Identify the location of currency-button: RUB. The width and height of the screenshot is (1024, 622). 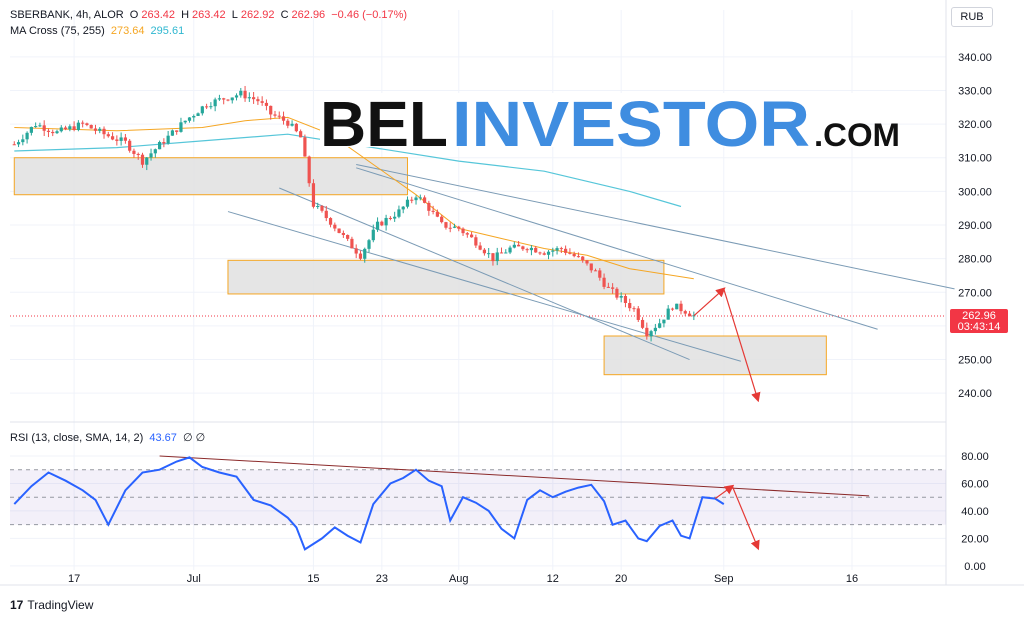
(972, 17).